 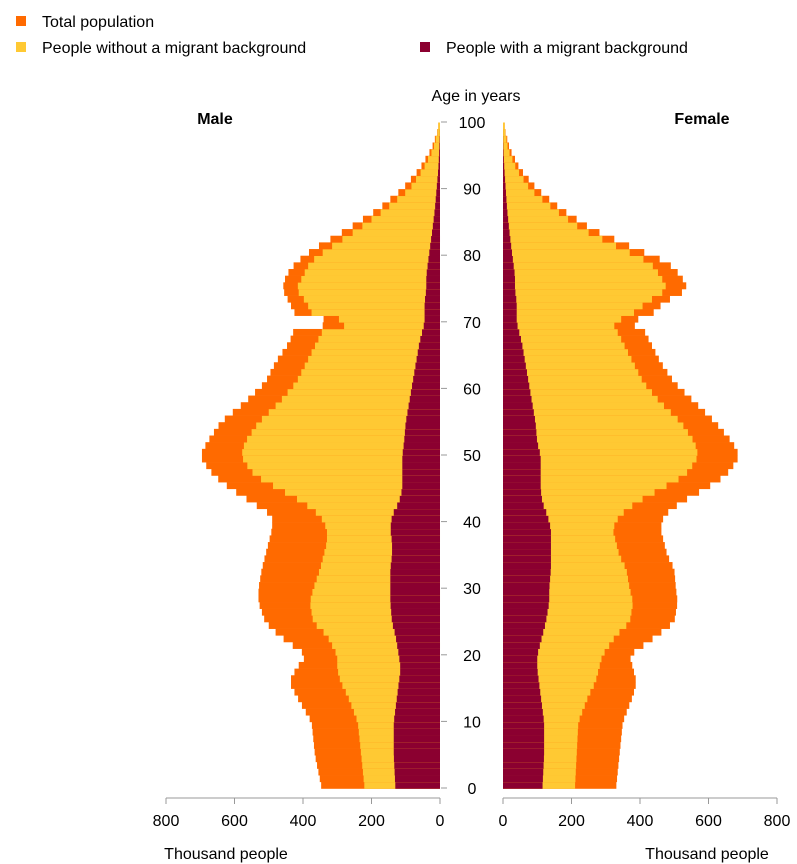 I want to click on age-tick-label-10: 10, so click(x=472, y=722).